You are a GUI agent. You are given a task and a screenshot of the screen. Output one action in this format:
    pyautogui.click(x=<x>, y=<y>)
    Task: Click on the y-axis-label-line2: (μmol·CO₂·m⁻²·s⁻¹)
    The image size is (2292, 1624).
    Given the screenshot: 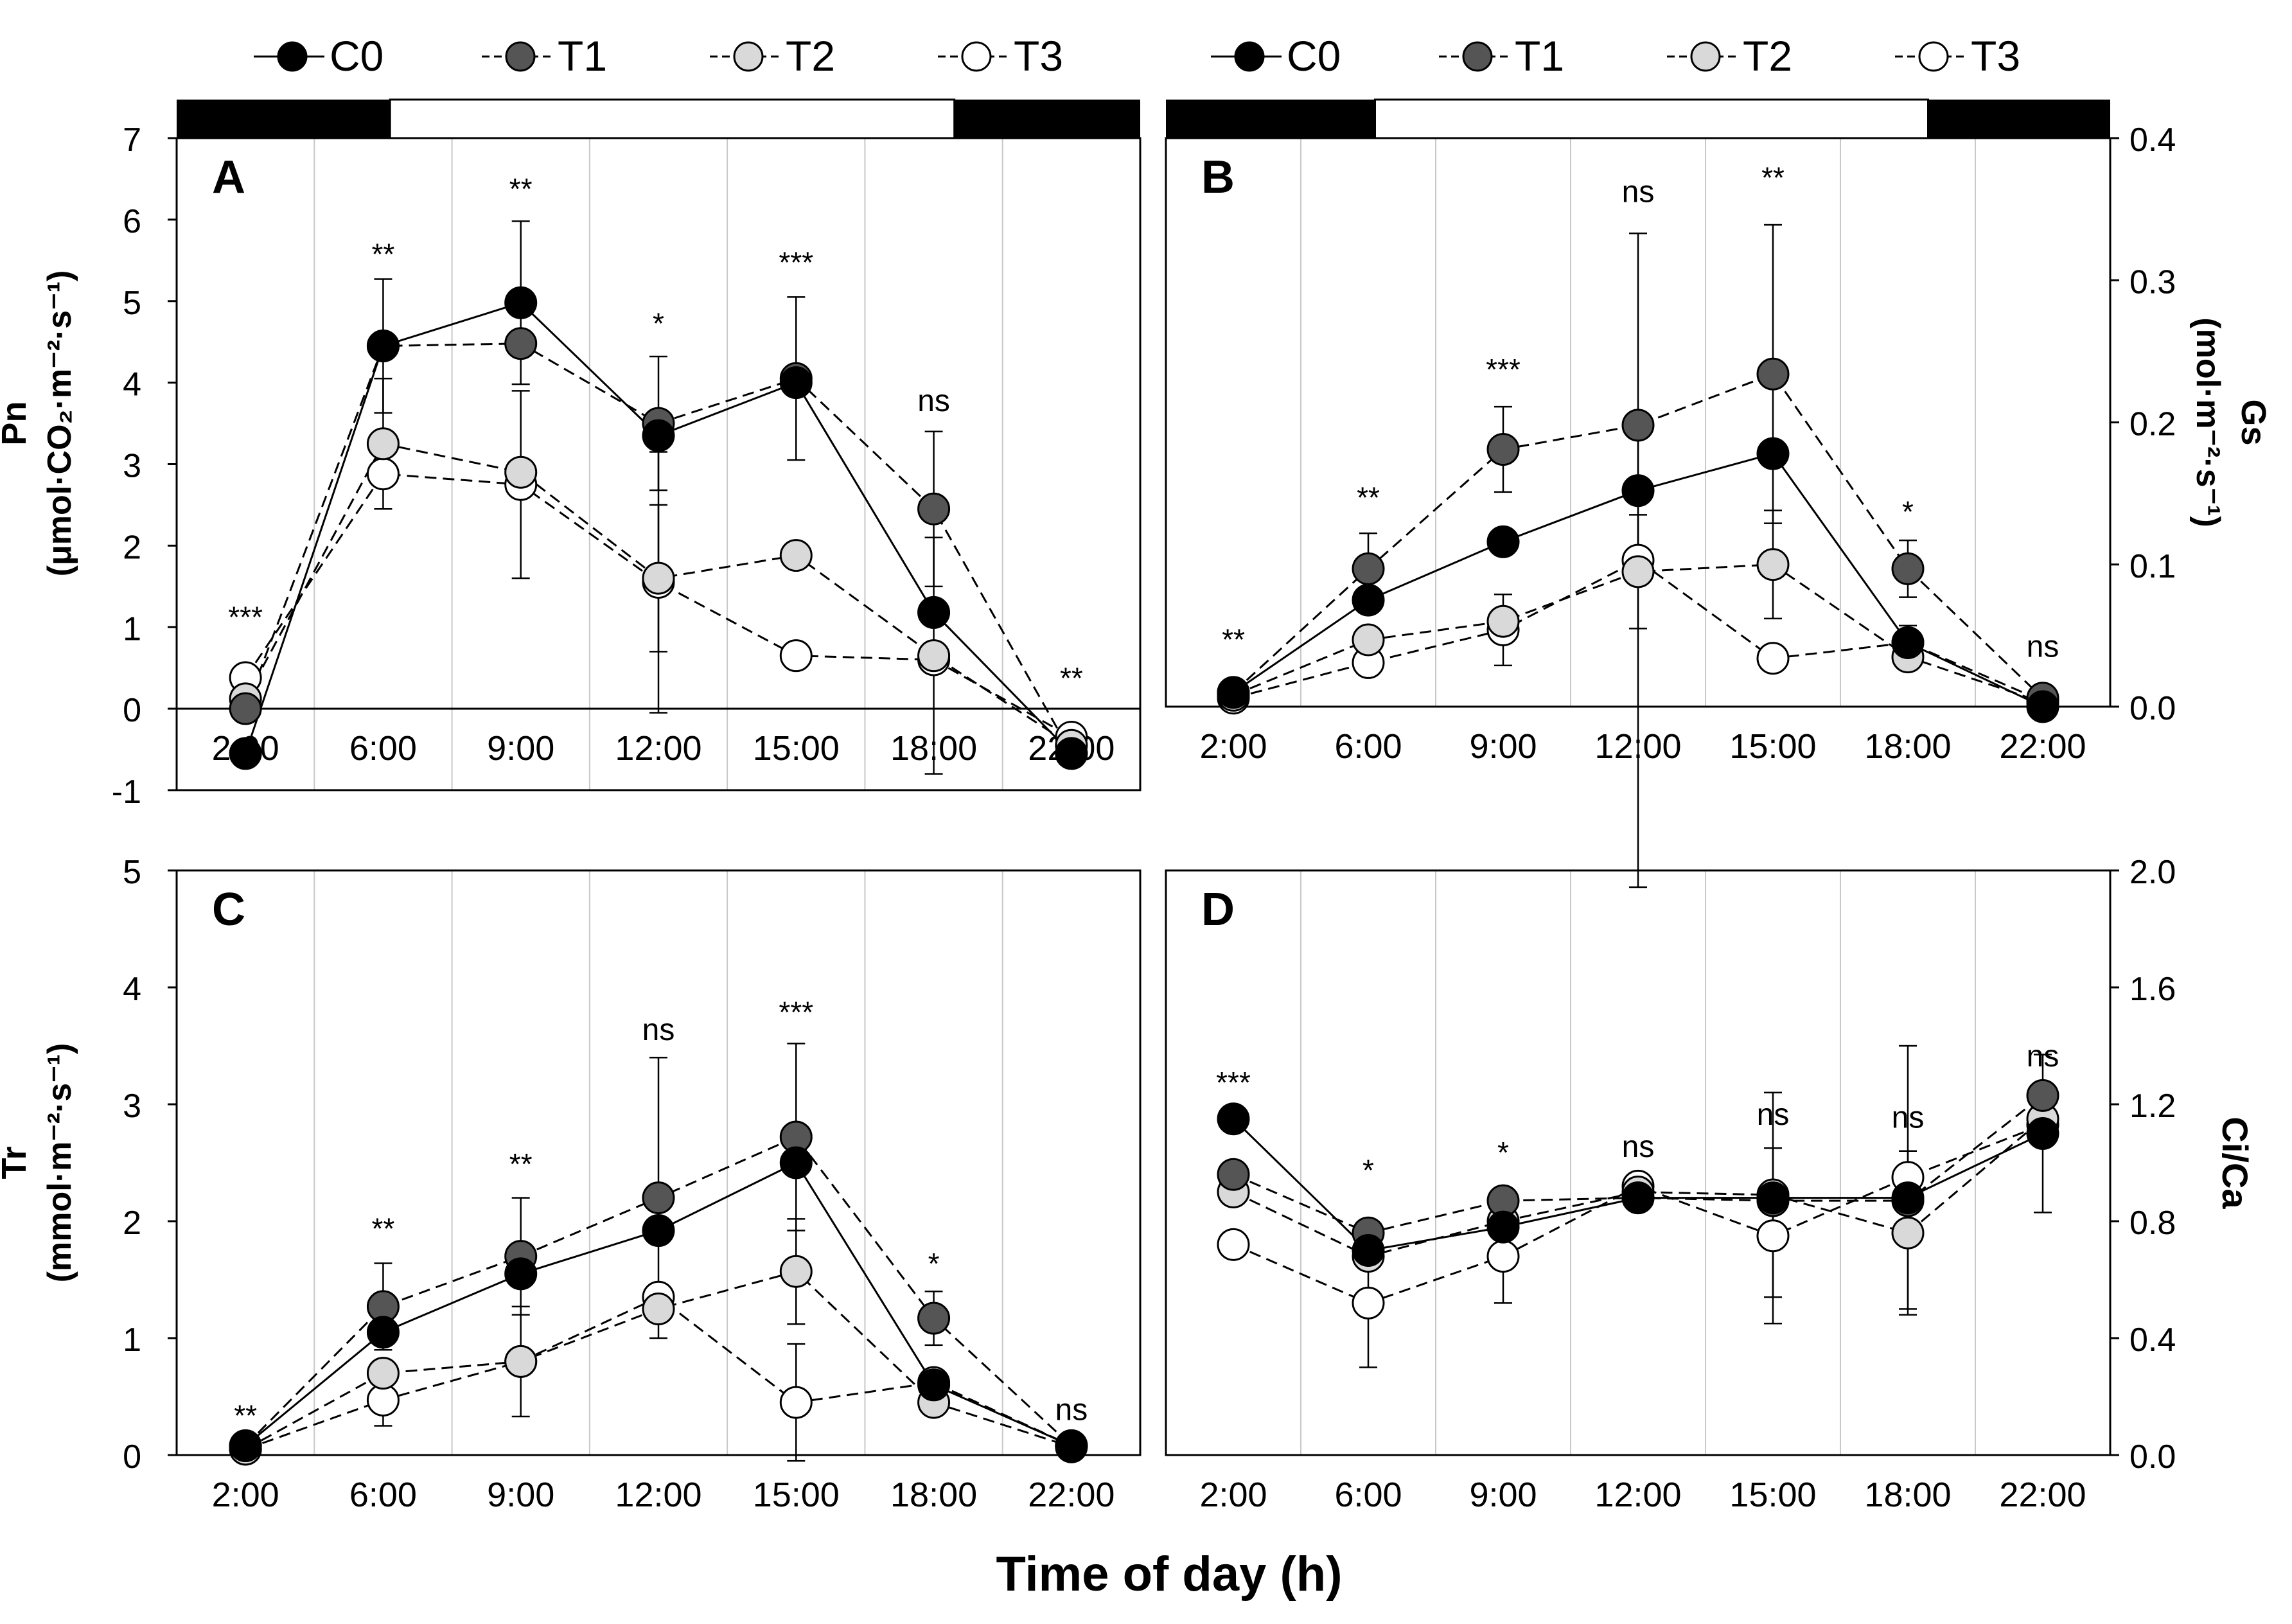 What is the action you would take?
    pyautogui.click(x=59, y=423)
    